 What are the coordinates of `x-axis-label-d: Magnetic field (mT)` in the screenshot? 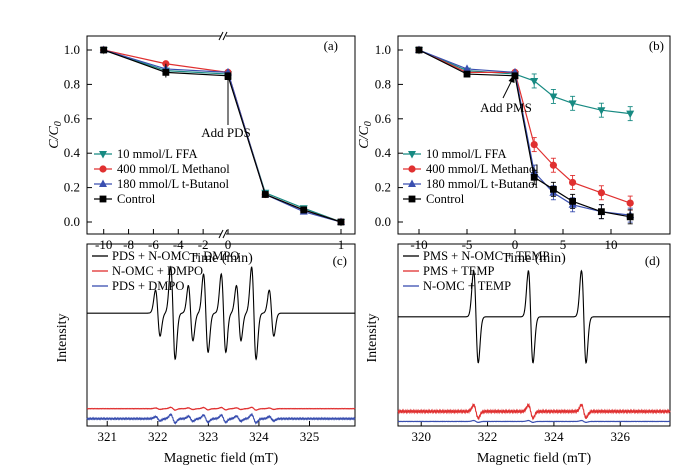 It's located at (534, 458).